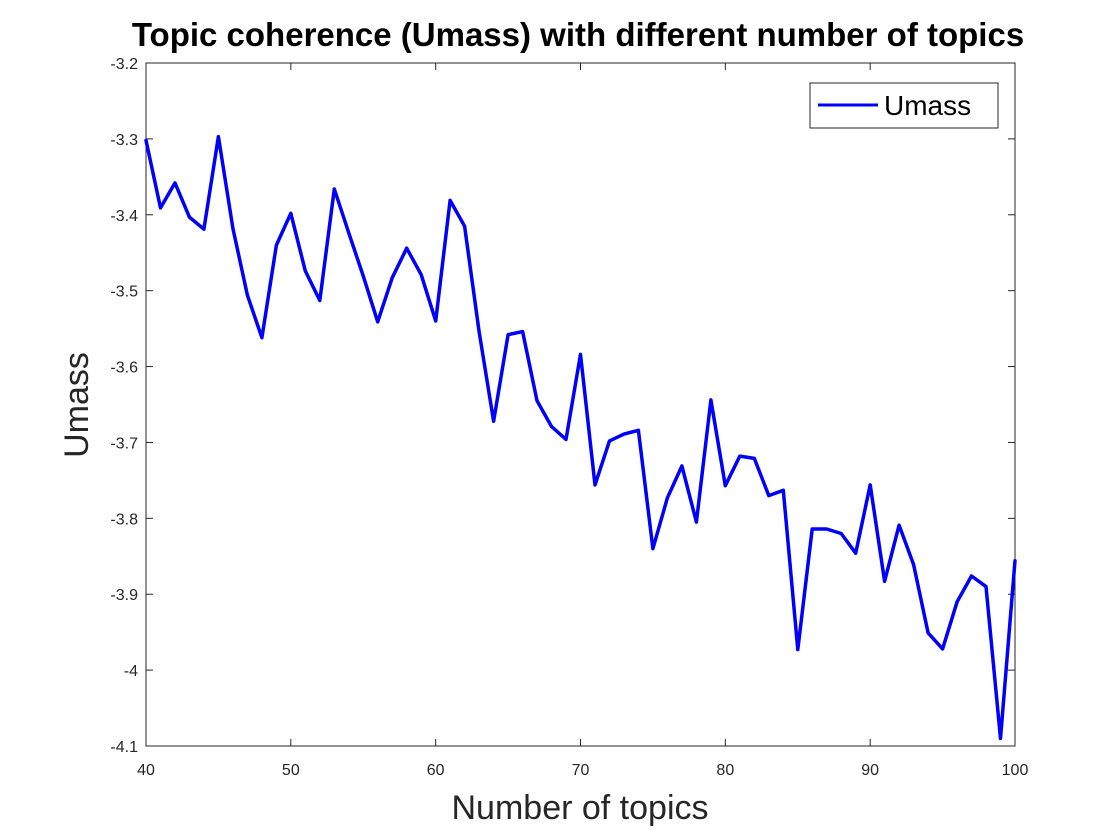  Describe the element at coordinates (131, 671) in the screenshot. I see `y-tick-label: -4` at that location.